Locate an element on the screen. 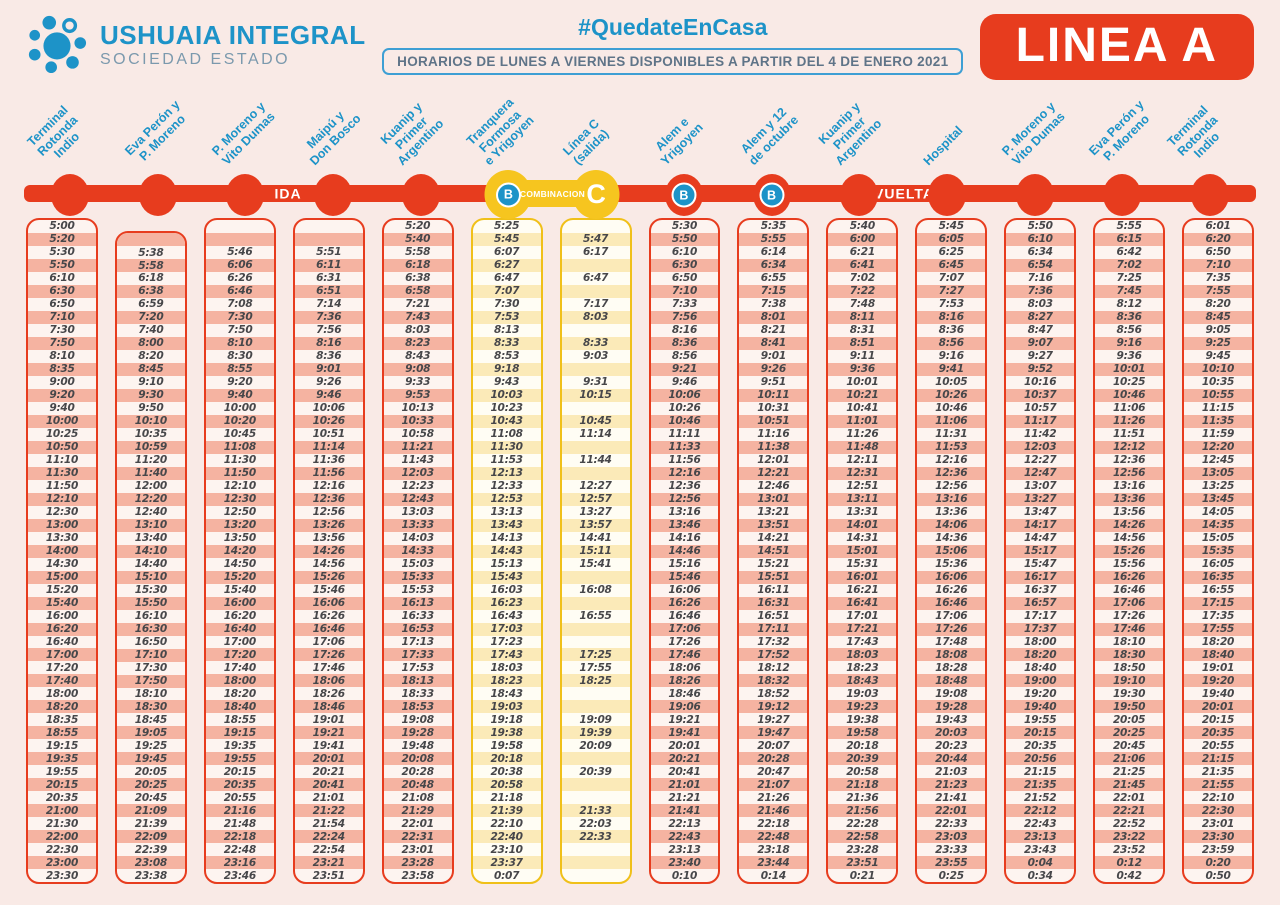  time-cell: 20:05 is located at coordinates (151, 771).